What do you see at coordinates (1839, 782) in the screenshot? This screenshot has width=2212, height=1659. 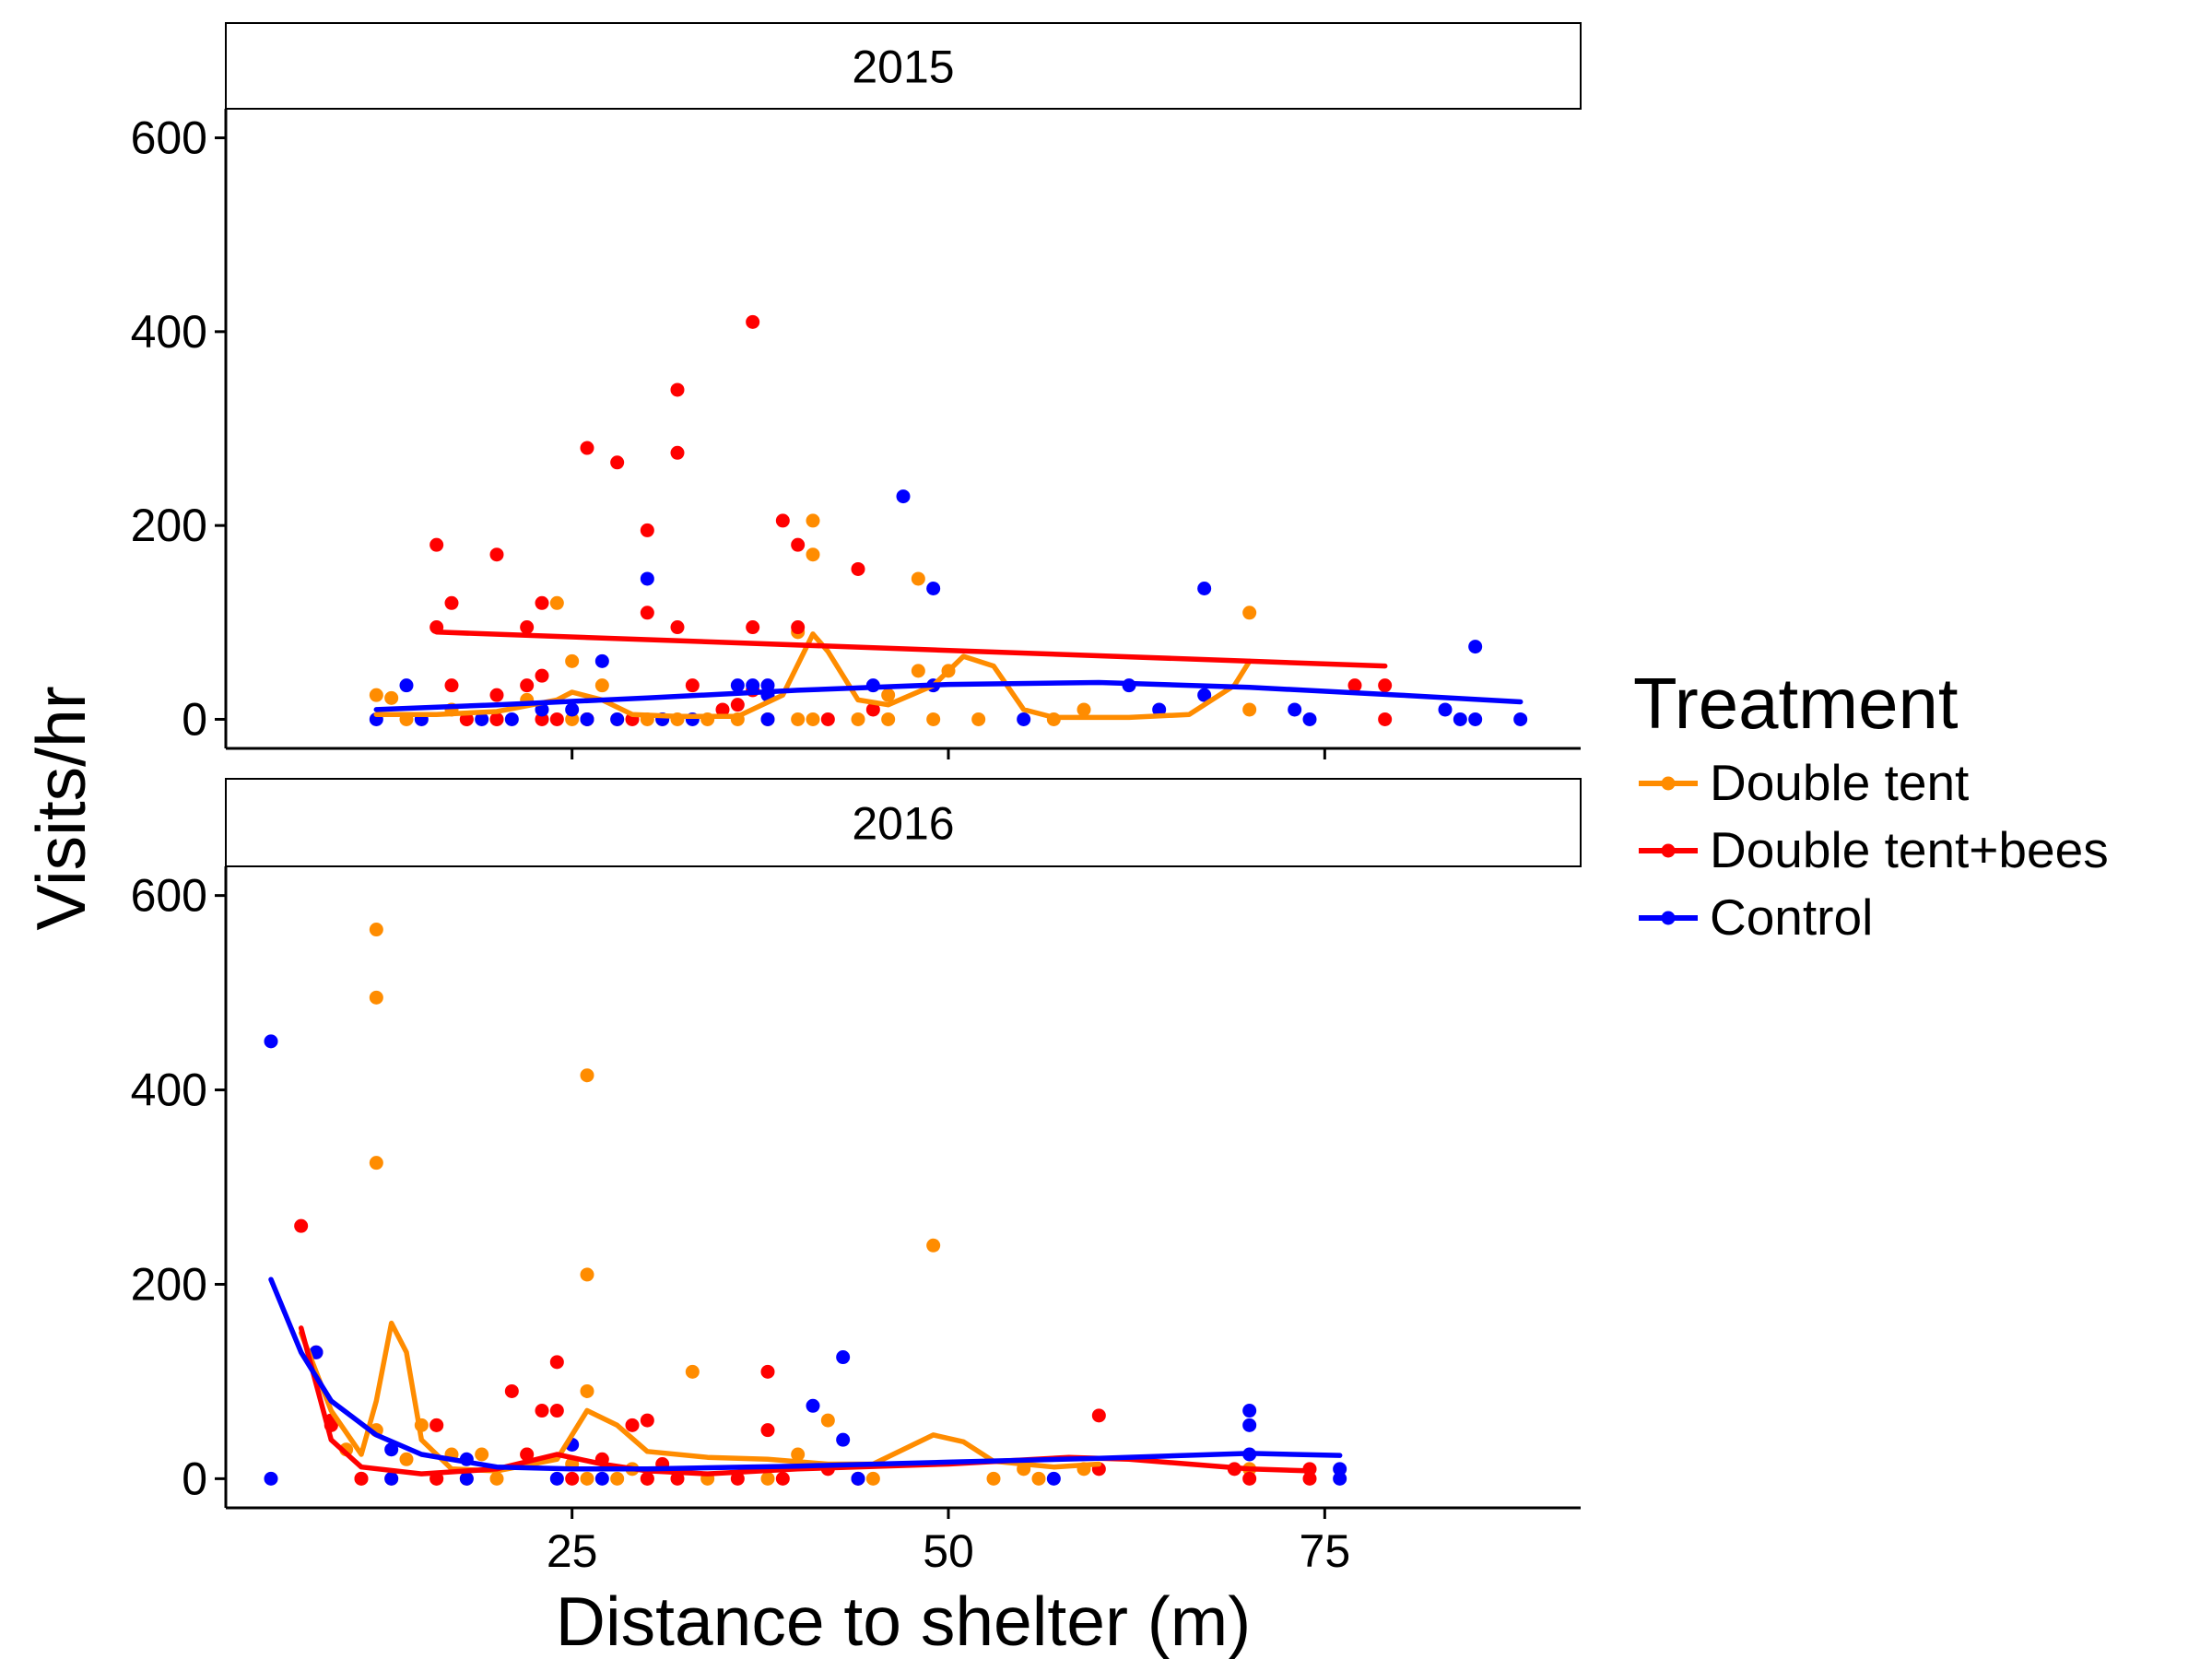 I see `legend-label: Double tent` at bounding box center [1839, 782].